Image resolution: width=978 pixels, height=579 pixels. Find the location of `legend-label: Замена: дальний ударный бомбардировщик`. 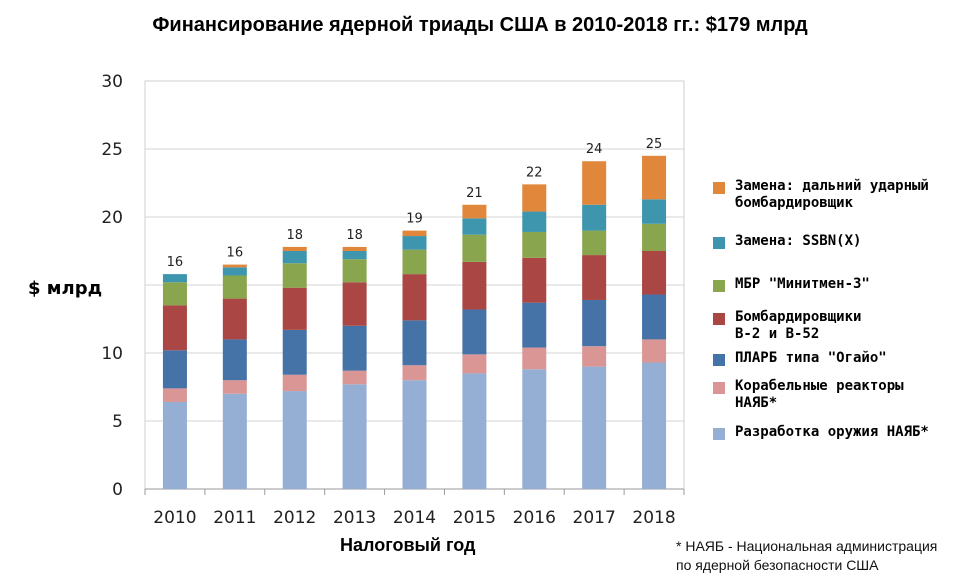

legend-label: Замена: дальний ударный бомбардировщик is located at coordinates (832, 194).